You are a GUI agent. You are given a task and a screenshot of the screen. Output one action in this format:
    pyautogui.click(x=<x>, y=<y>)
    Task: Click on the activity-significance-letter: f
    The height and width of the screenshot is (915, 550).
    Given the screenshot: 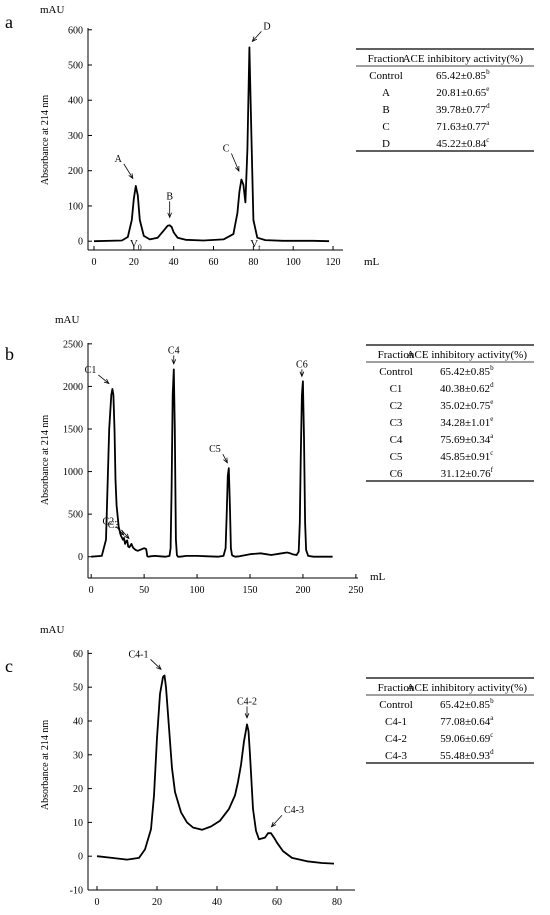 What is the action you would take?
    pyautogui.click(x=492, y=470)
    